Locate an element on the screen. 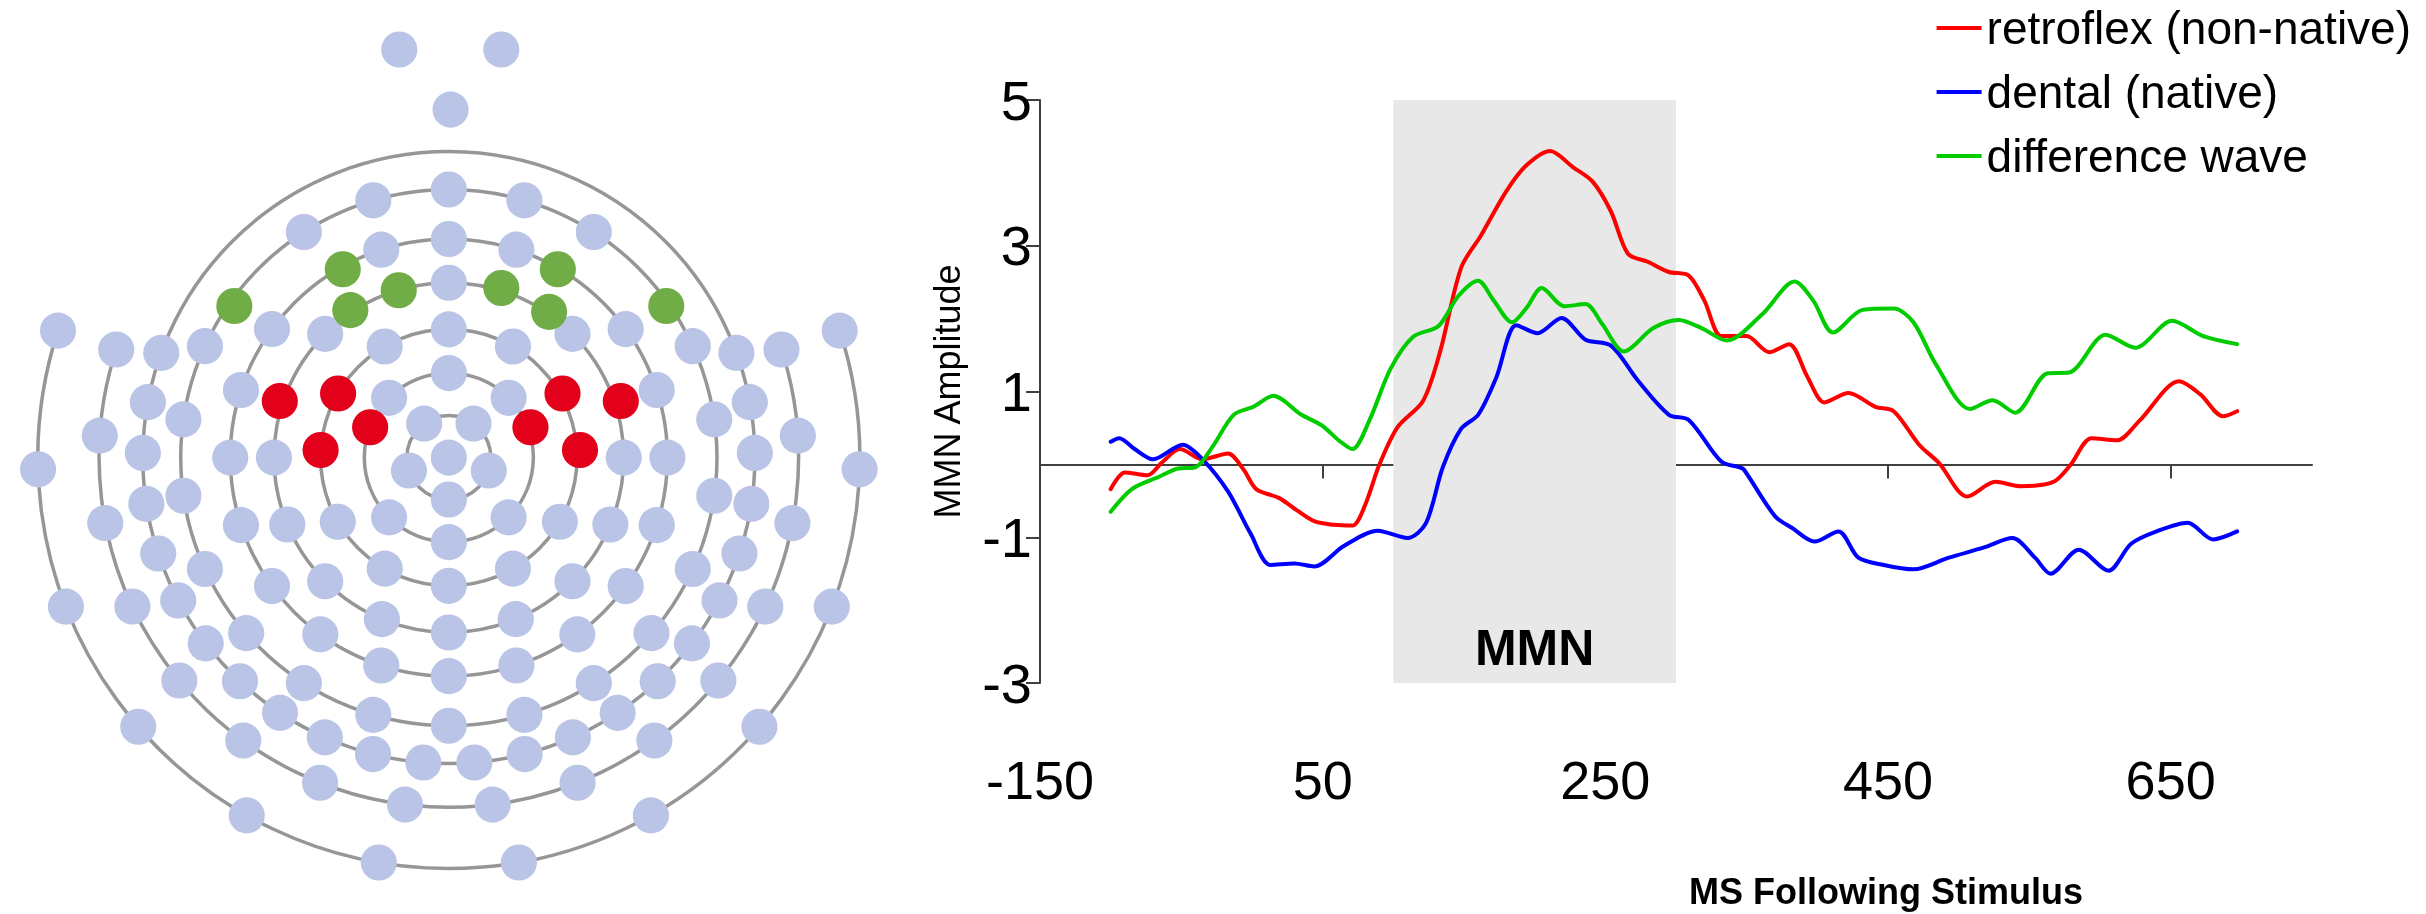 The image size is (2426, 914). y-tick-label: 5 is located at coordinates (1016, 100).